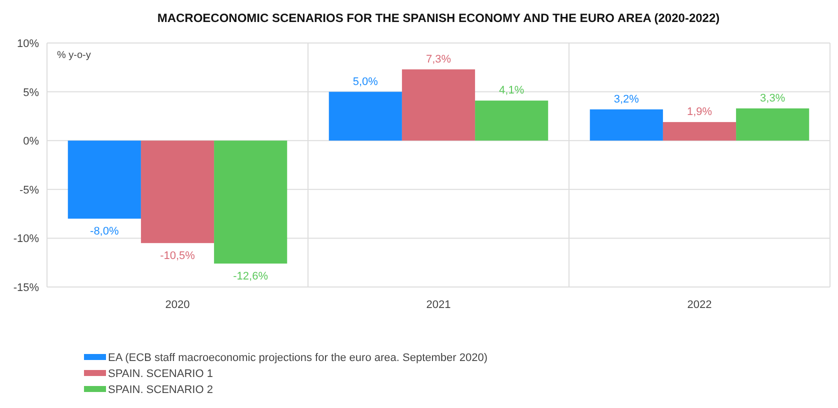 The height and width of the screenshot is (408, 838). Describe the element at coordinates (298, 358) in the screenshot. I see `legend-label: EA (ECB staff macroeconomic projections for the euro area. September 2020)` at that location.